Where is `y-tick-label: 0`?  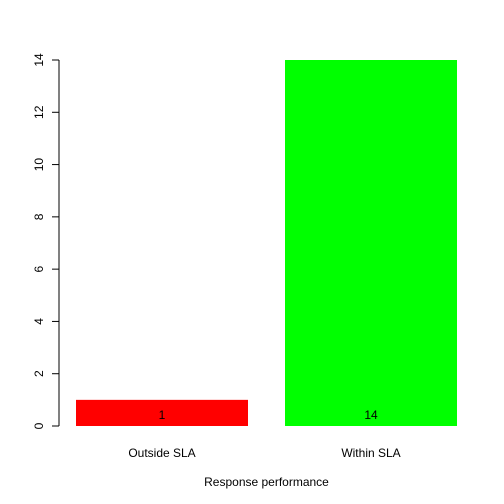 y-tick-label: 0 is located at coordinates (39, 425).